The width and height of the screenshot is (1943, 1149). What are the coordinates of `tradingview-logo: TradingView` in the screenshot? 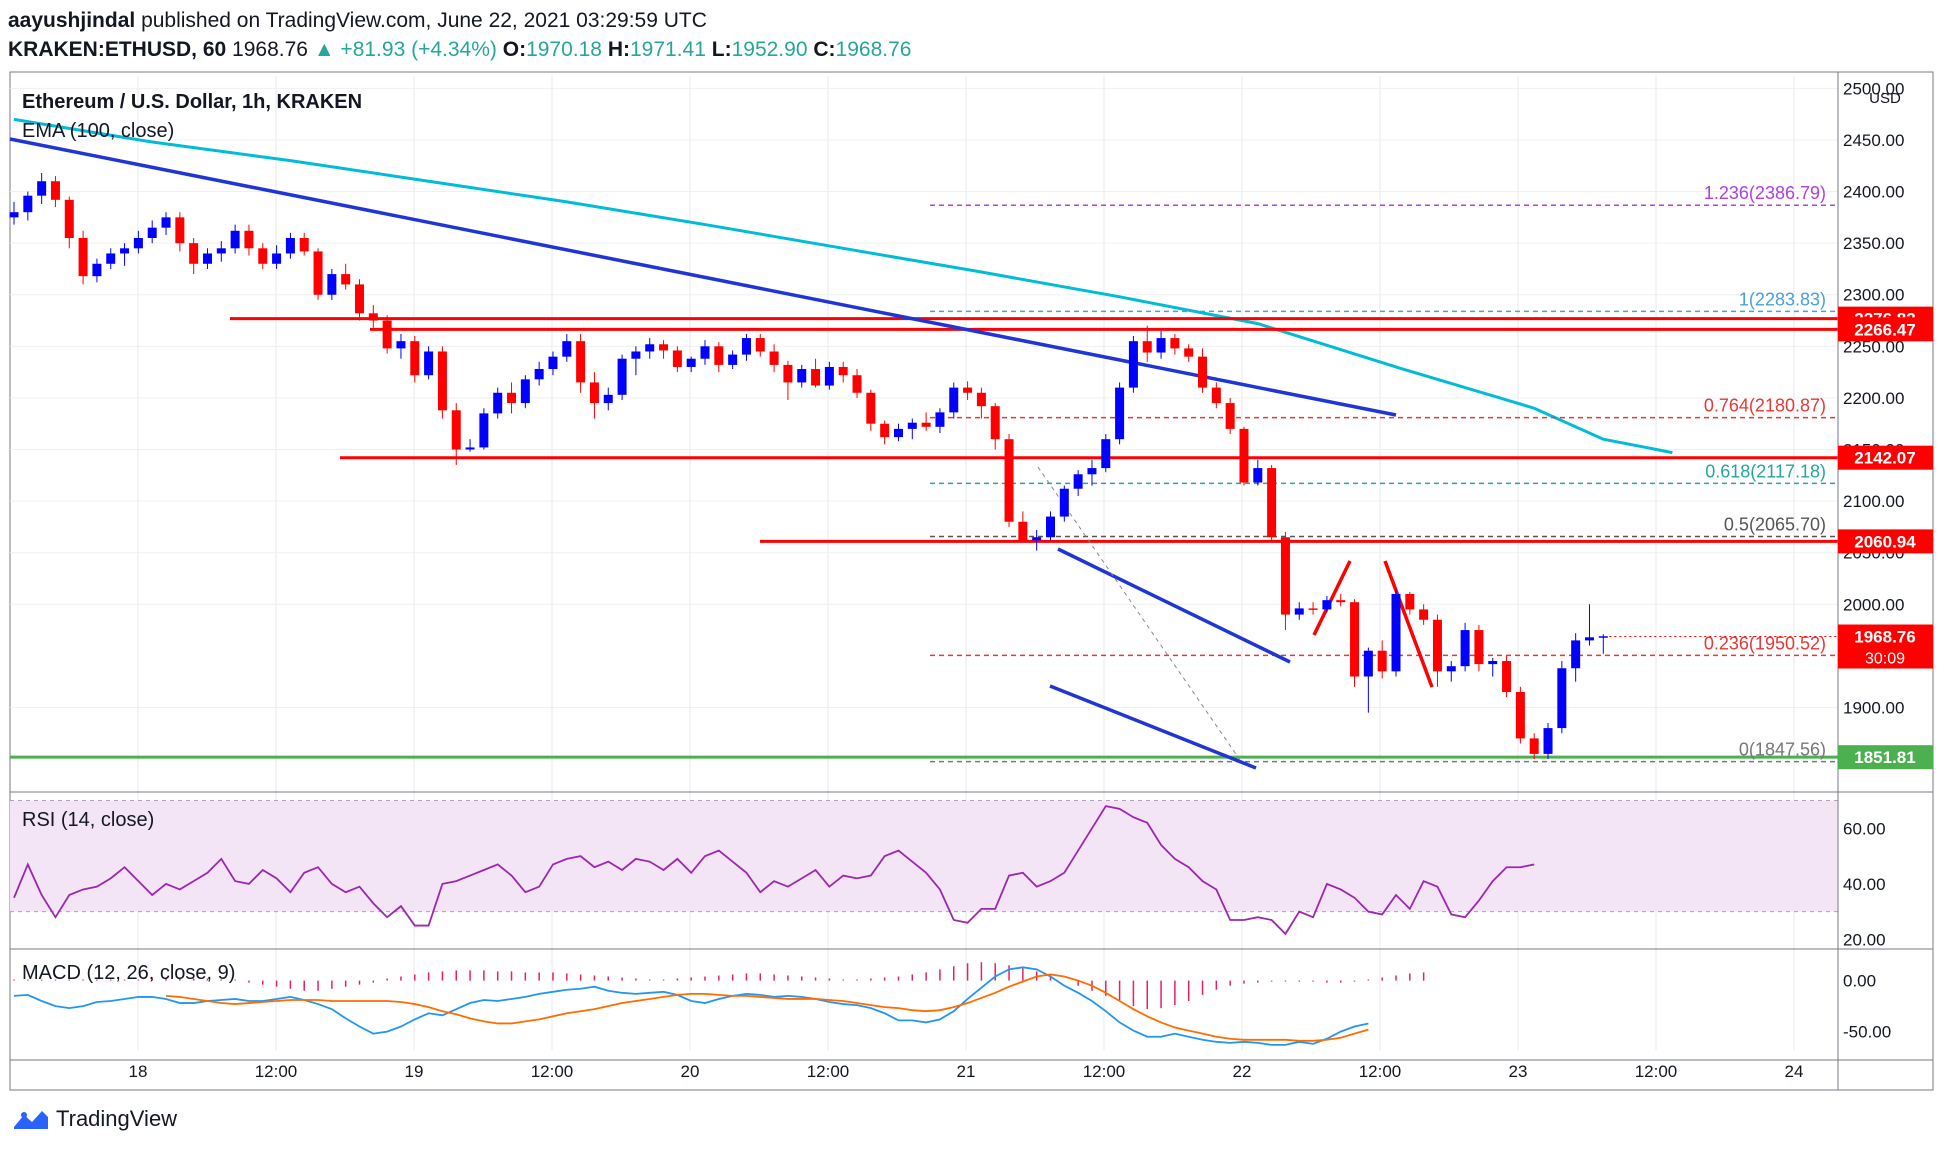 It's located at (94, 1119).